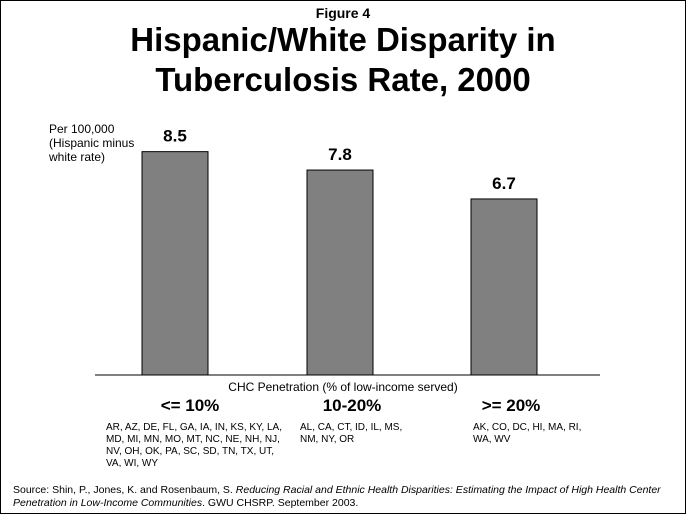  I want to click on category-label-2: 10-20%, so click(352, 405).